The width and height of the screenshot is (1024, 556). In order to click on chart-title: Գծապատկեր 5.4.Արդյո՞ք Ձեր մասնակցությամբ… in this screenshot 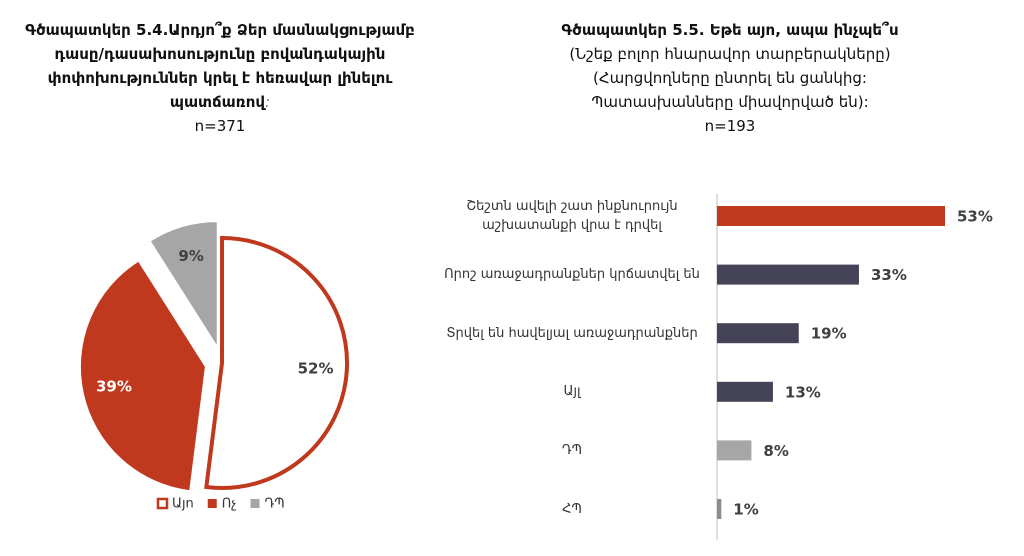, I will do `click(220, 66)`.